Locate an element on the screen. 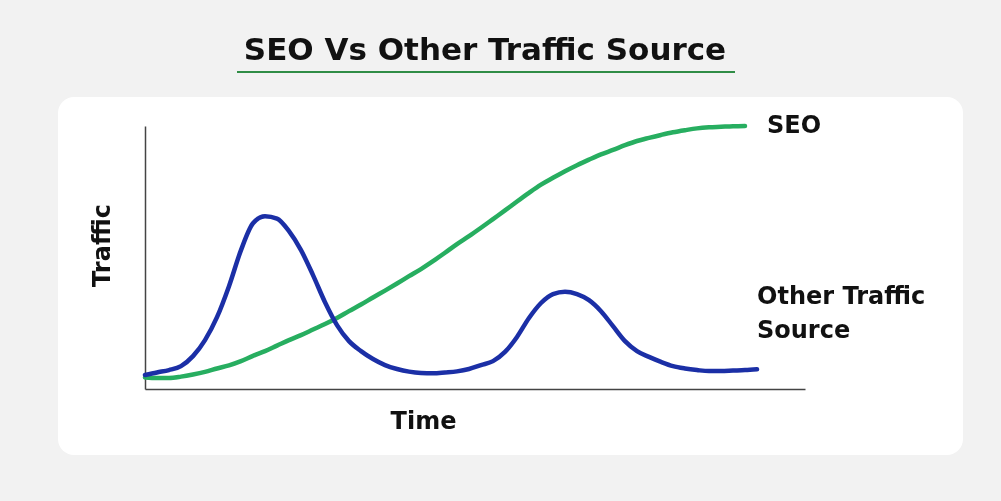 The image size is (1001, 501). chart-title: SEO Vs Other Traffic Source is located at coordinates (485, 49).